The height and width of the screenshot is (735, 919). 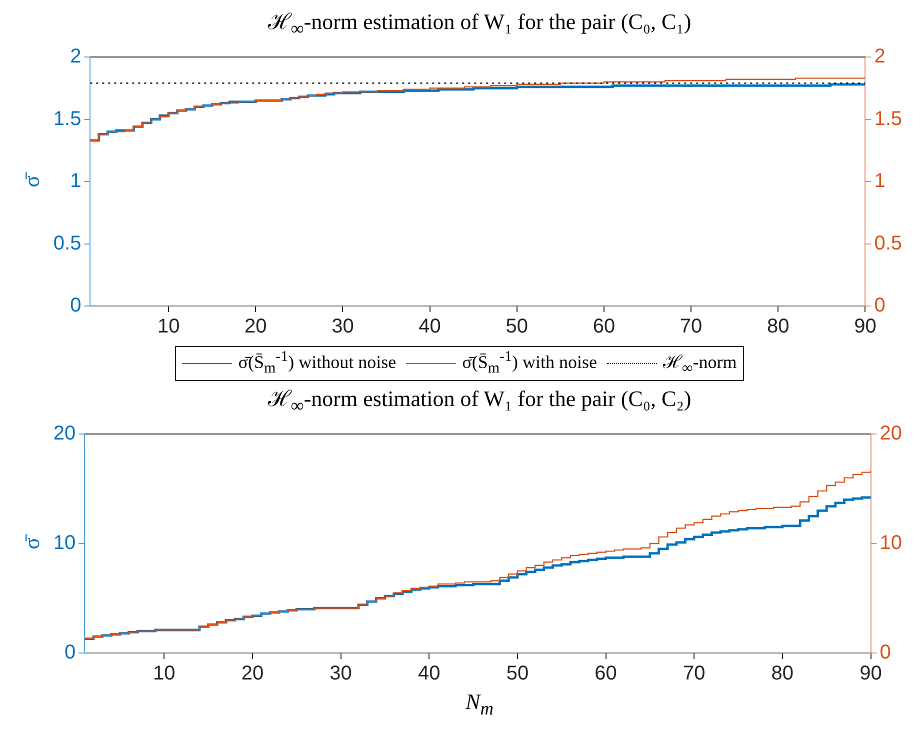 What do you see at coordinates (479, 705) in the screenshot?
I see `x-axis-title: N$_{m}$` at bounding box center [479, 705].